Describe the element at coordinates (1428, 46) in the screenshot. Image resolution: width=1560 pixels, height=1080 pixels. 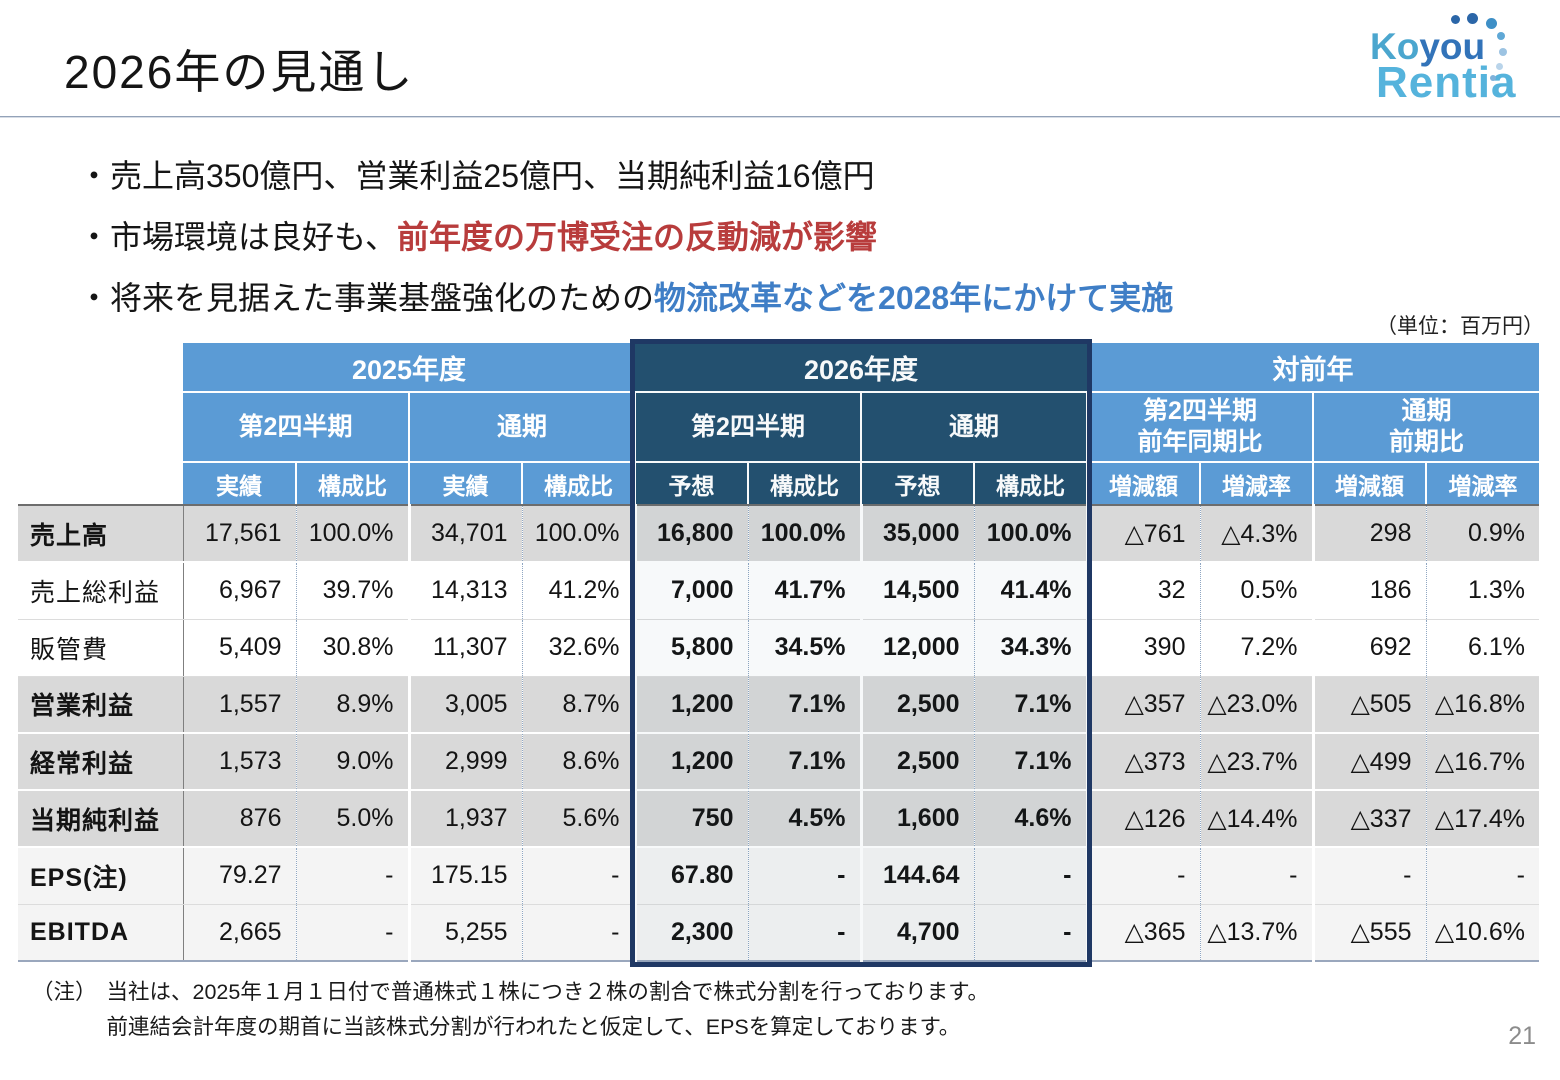
I see `logo-word-koyou: Koyou` at that location.